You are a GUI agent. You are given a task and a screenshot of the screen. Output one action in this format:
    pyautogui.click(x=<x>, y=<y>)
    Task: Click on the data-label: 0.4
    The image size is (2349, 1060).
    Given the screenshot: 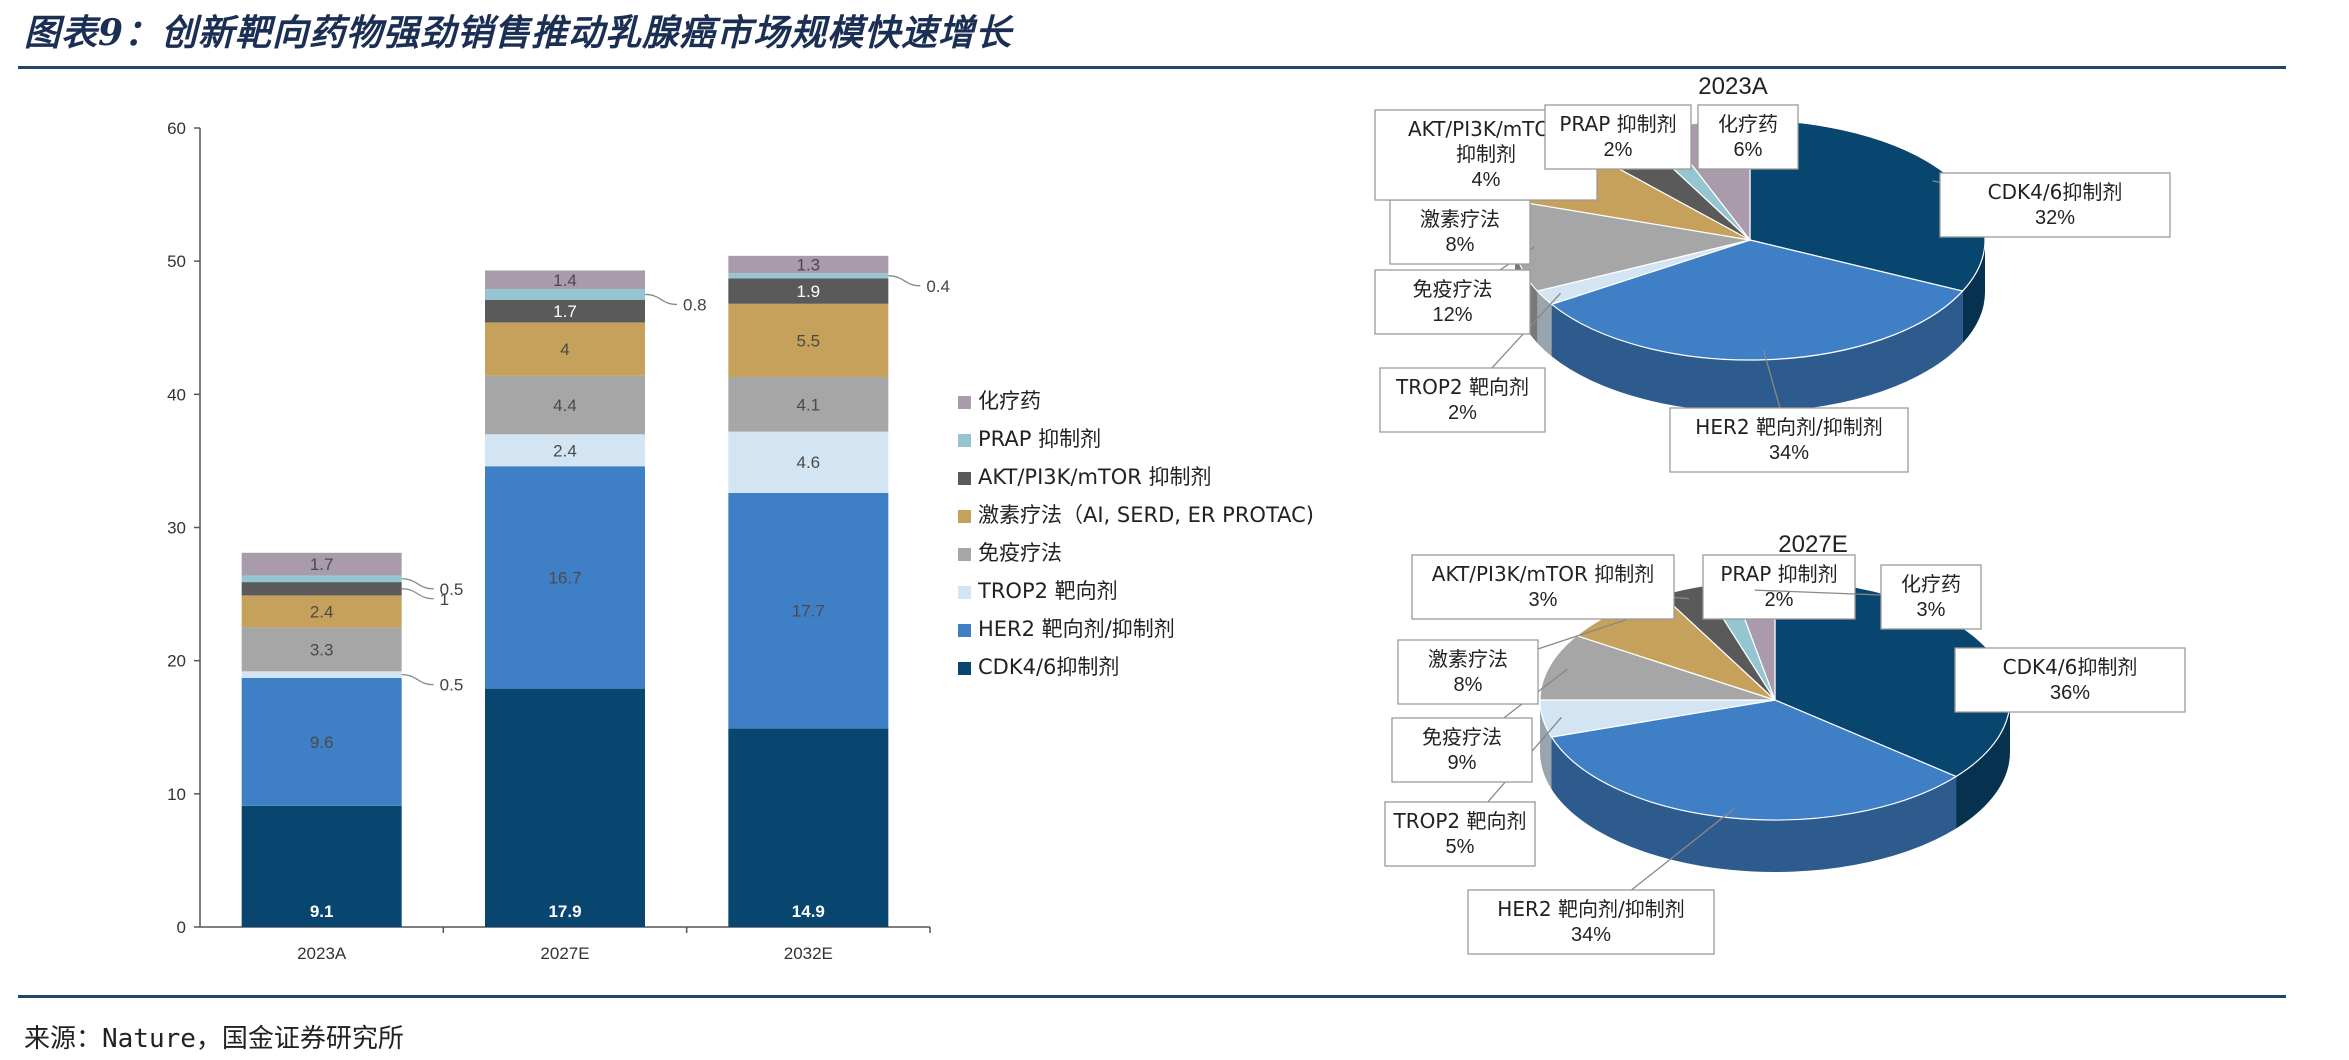 What is the action you would take?
    pyautogui.click(x=938, y=286)
    